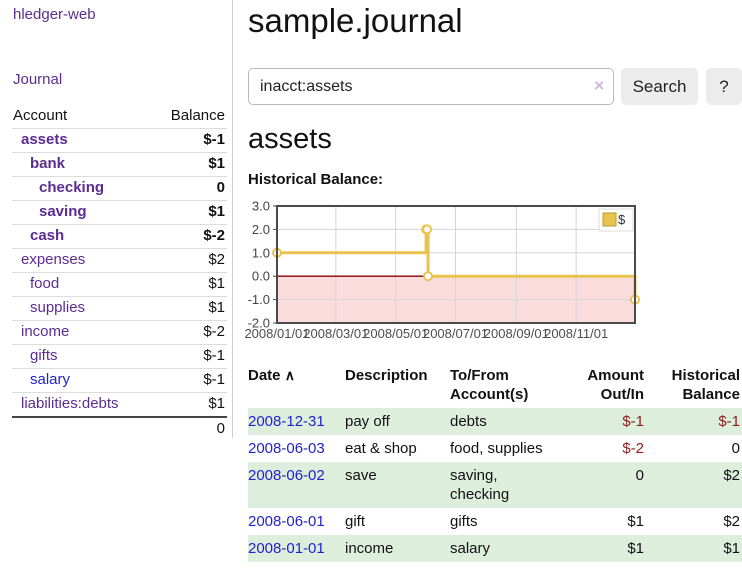  I want to click on register-row: 2008-06-02 save saving, checking 0 $2, so click(495, 485).